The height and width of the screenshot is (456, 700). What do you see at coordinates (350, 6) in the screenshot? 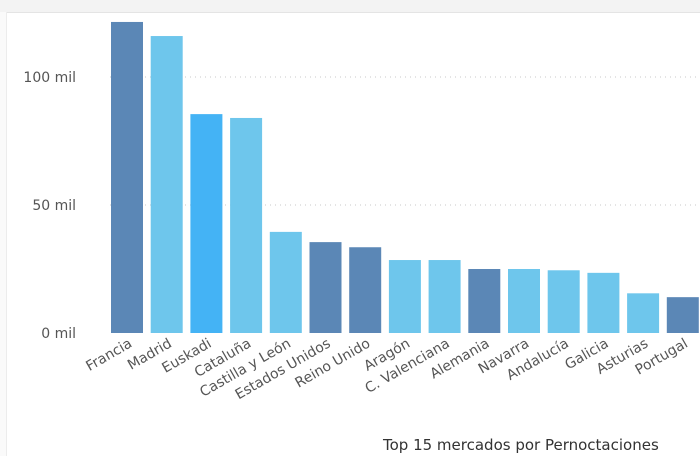
I see `visual-top-border` at bounding box center [350, 6].